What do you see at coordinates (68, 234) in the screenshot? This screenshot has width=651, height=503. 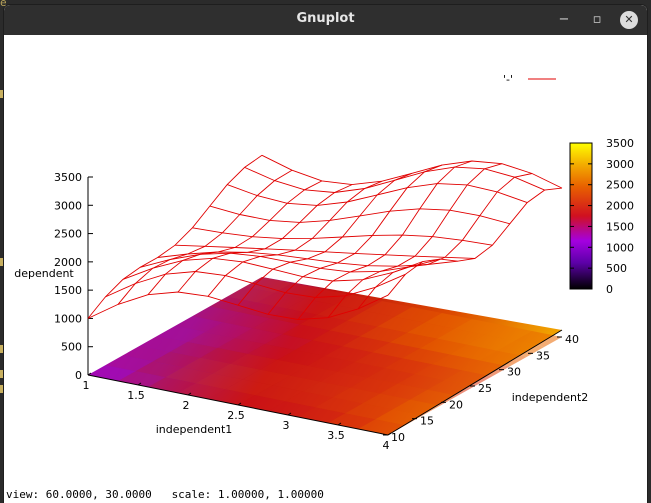 I see `z-tick-label: 2500` at bounding box center [68, 234].